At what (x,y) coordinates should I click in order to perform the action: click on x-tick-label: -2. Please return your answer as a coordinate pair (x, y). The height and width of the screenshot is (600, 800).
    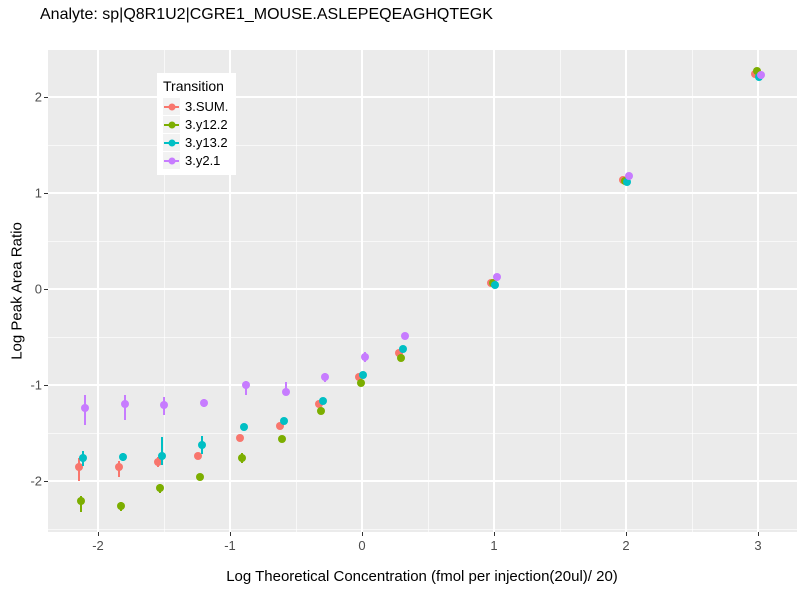
    Looking at the image, I should click on (98, 545).